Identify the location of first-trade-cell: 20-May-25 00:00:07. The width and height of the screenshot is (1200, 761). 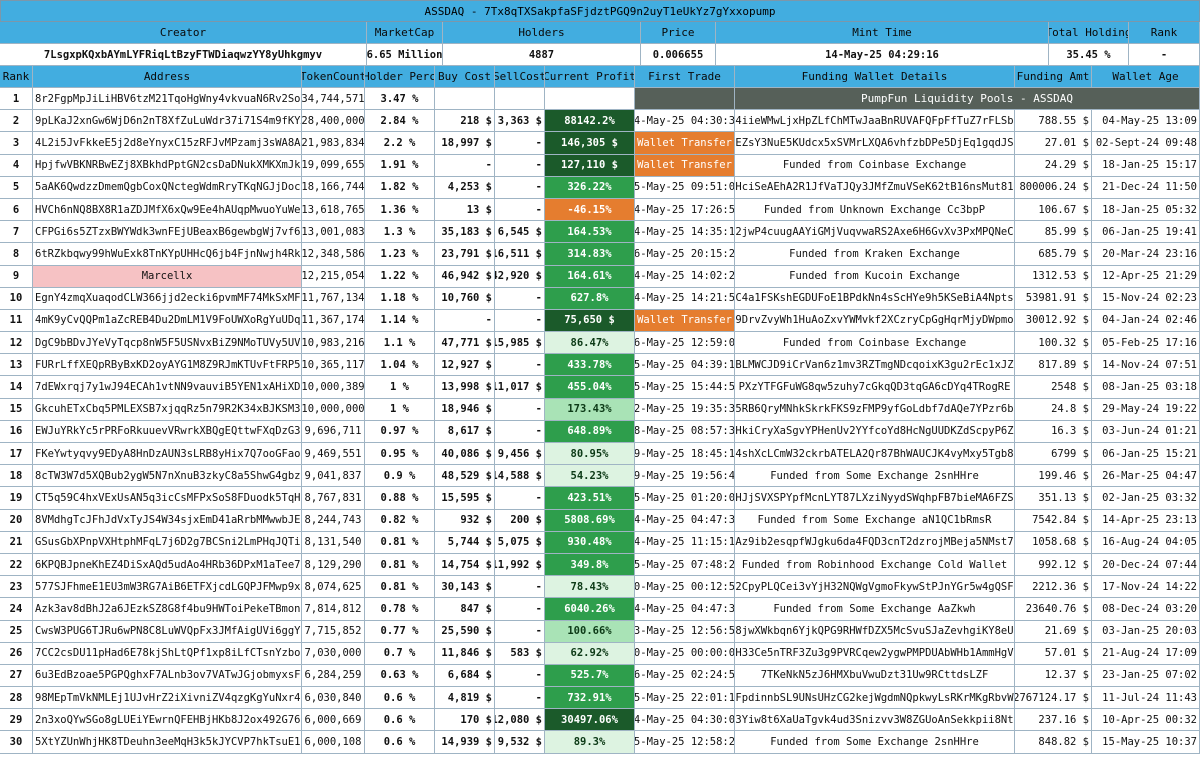
(685, 653).